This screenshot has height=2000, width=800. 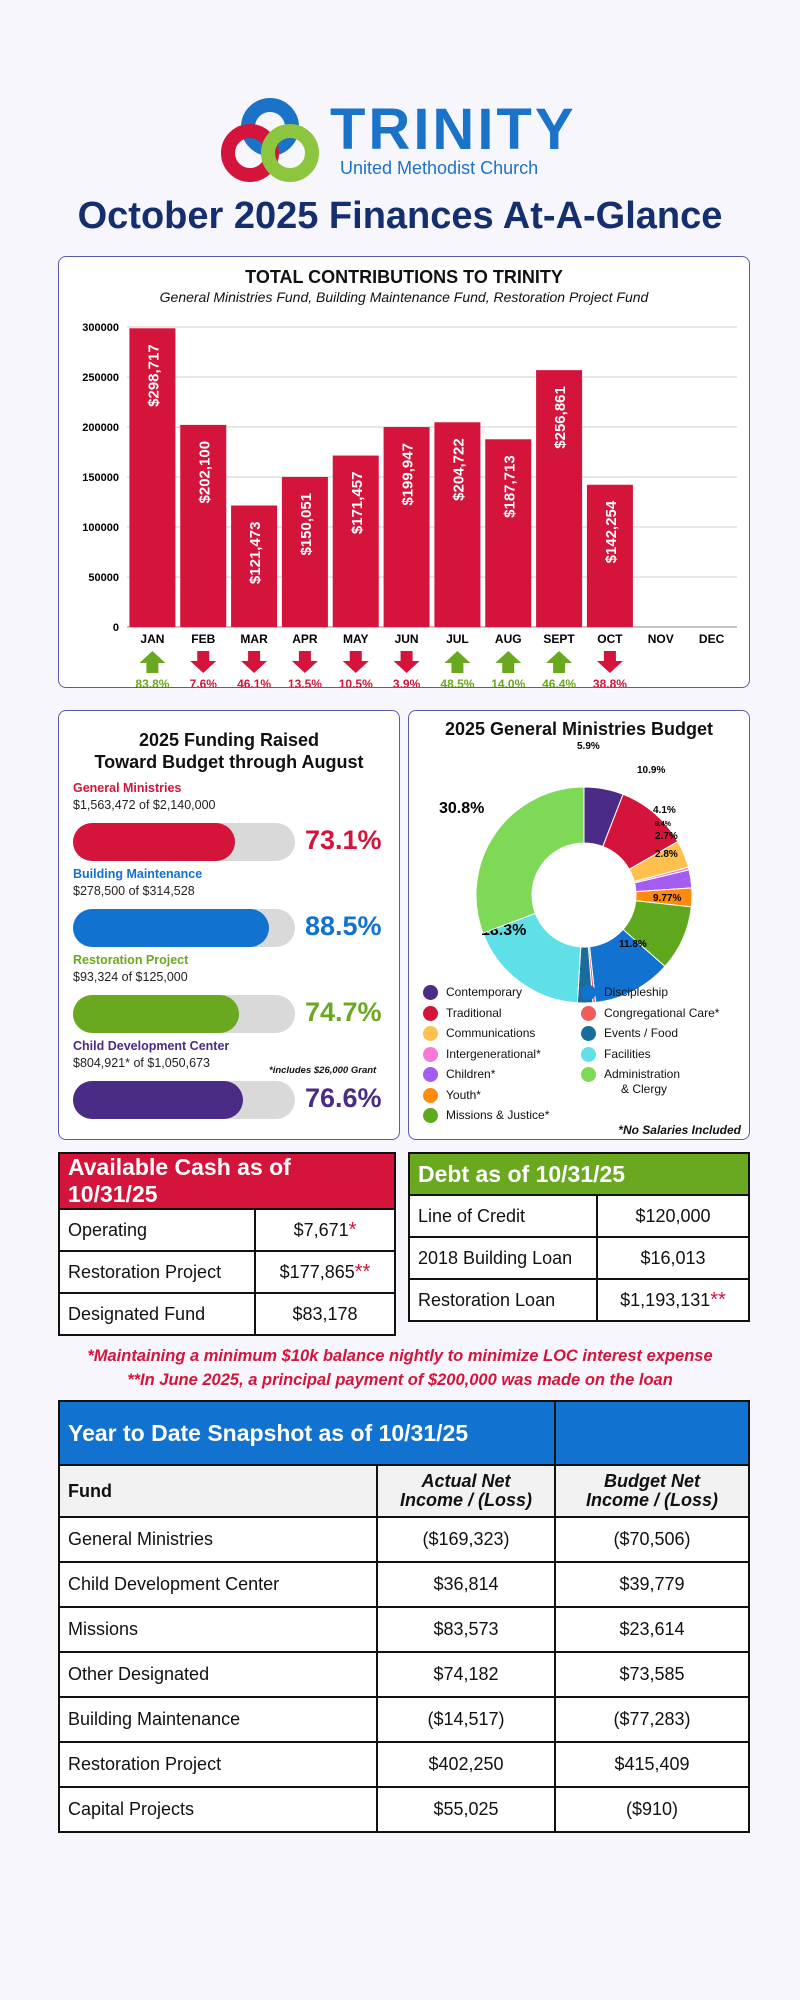 I want to click on x-tick-label: FEB, so click(x=203, y=639).